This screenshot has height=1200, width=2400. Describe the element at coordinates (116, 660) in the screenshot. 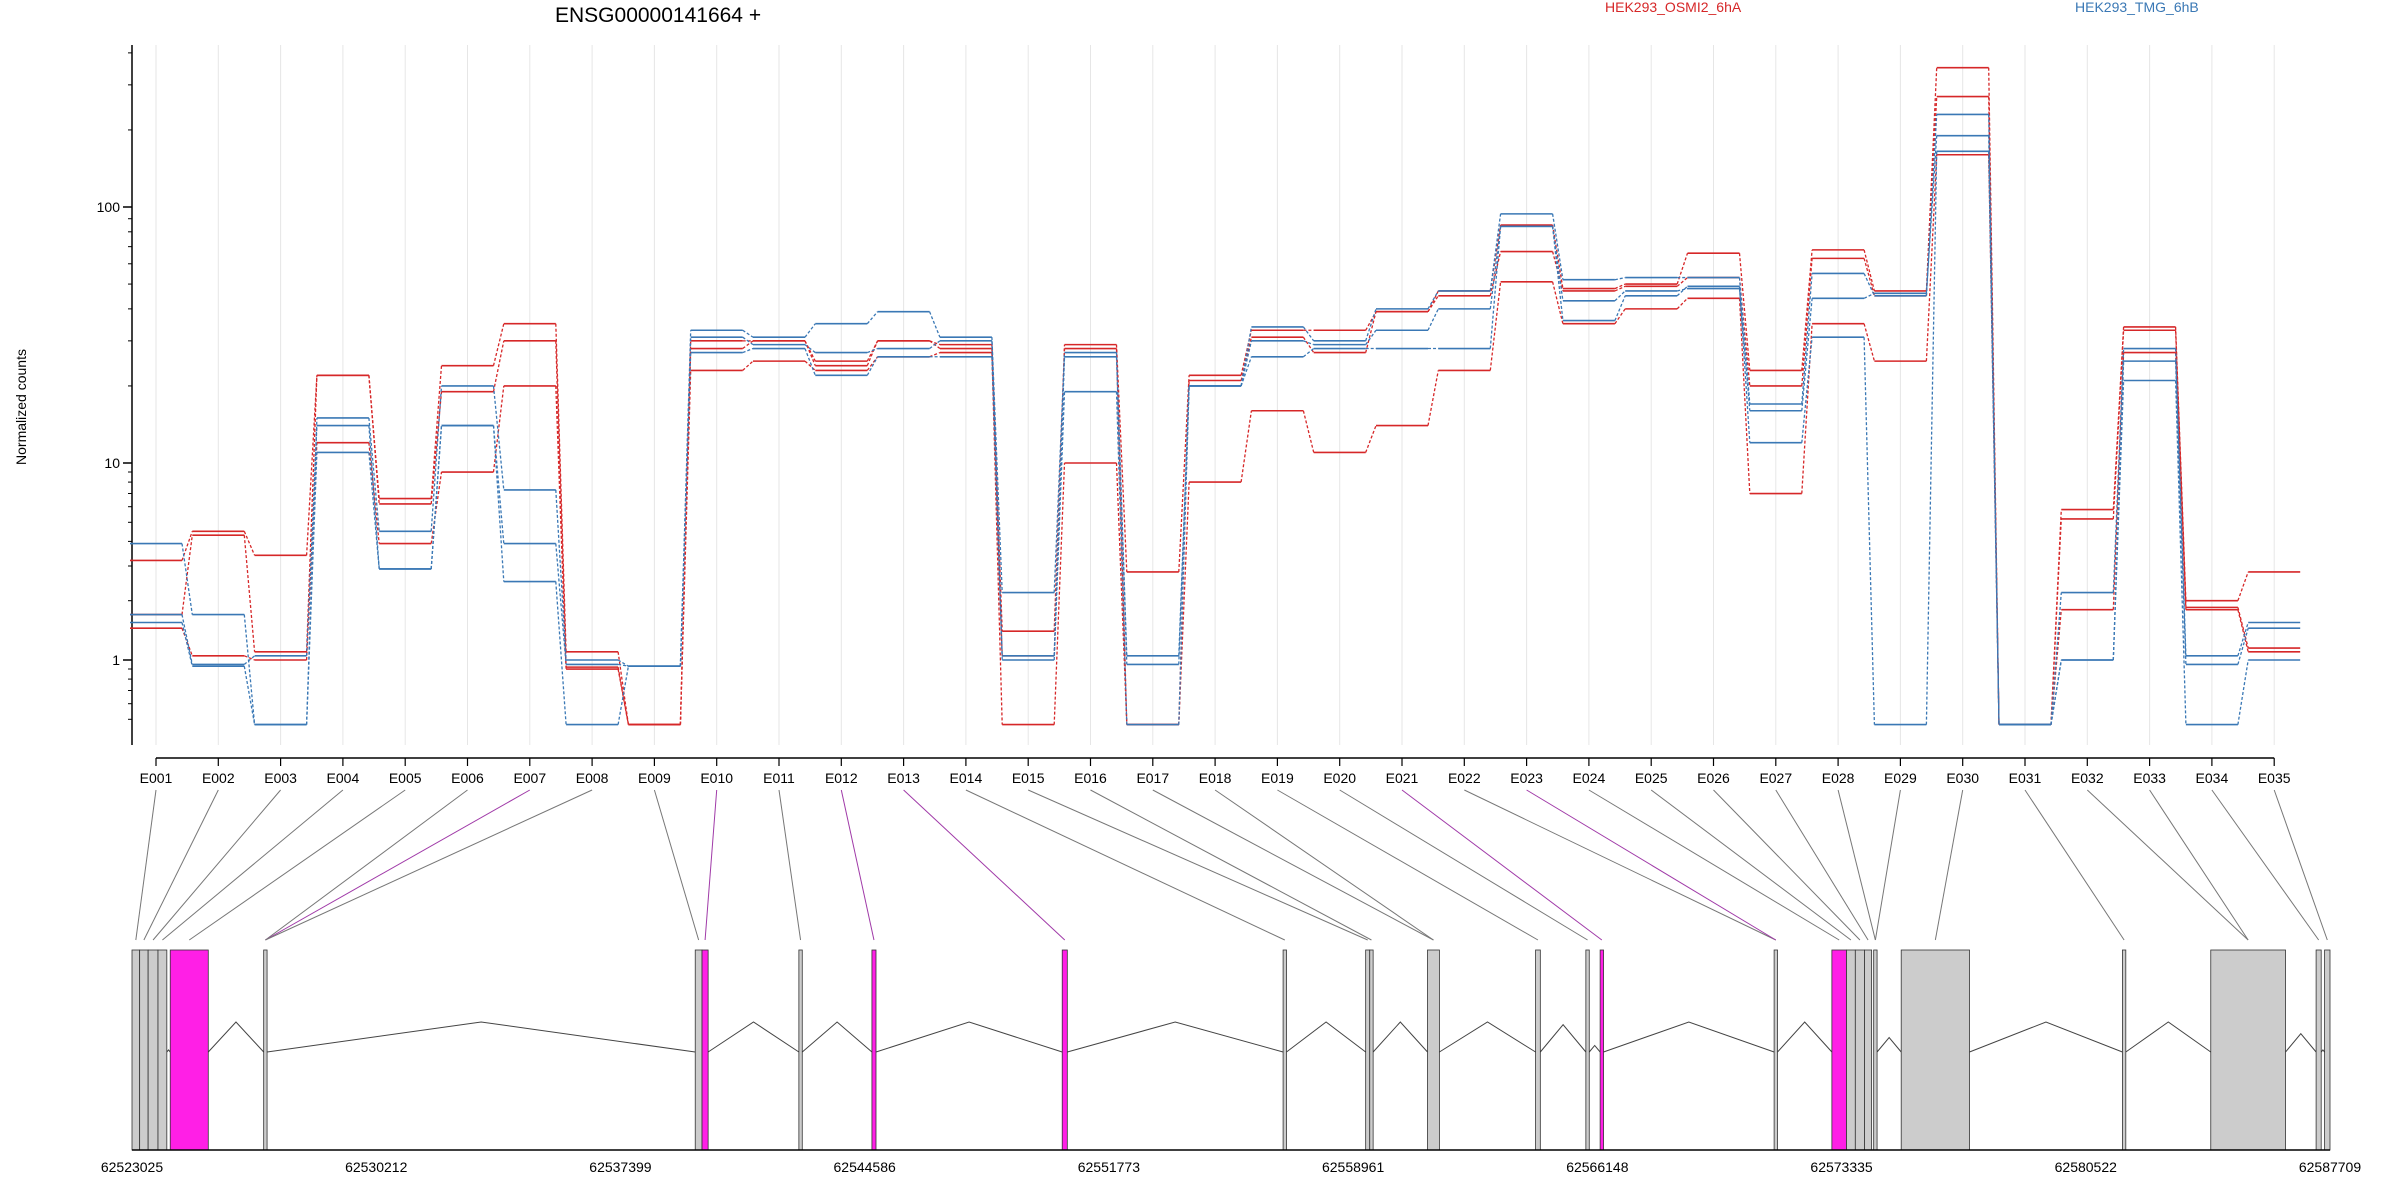

I see `y-tick-label: 1` at that location.